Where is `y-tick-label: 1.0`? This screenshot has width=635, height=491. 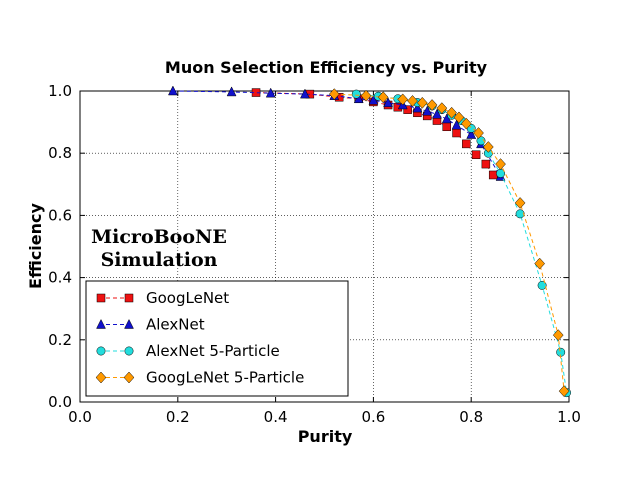
y-tick-label: 1.0 is located at coordinates (60, 91).